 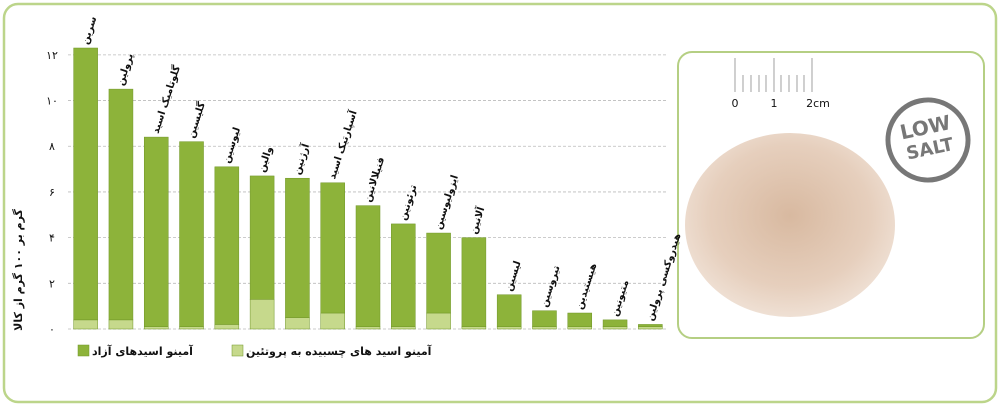 I want to click on legend-label: آمینو اسید های چسبیده به پروتئین, so click(x=339, y=351).